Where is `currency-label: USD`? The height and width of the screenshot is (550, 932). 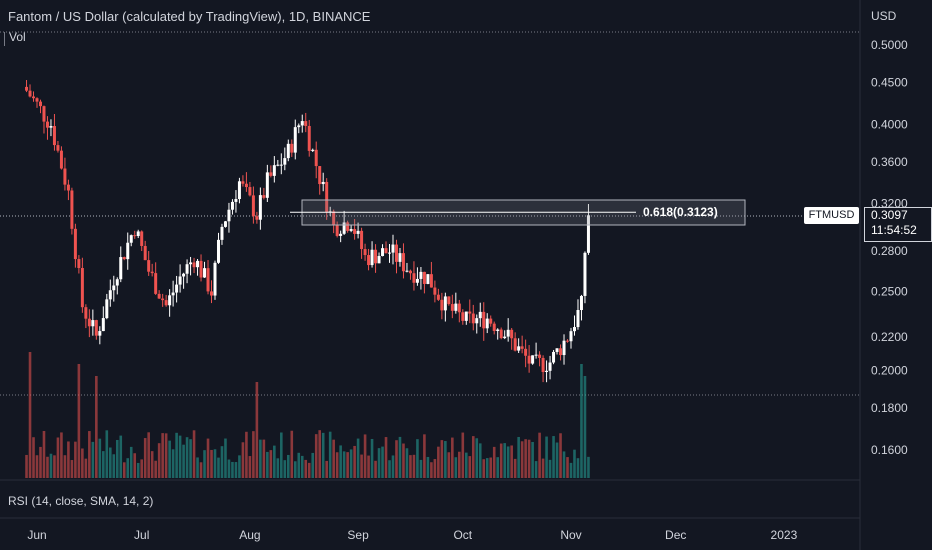
currency-label: USD is located at coordinates (884, 16).